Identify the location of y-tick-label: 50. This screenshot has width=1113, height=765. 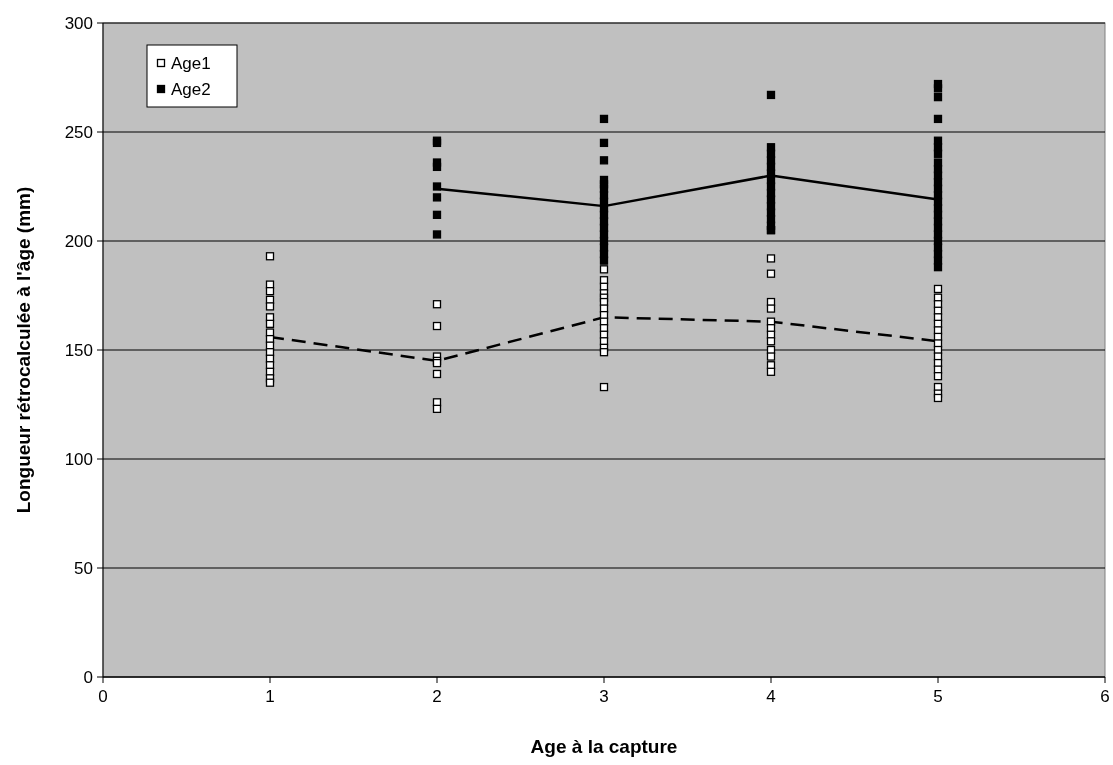
(83, 568).